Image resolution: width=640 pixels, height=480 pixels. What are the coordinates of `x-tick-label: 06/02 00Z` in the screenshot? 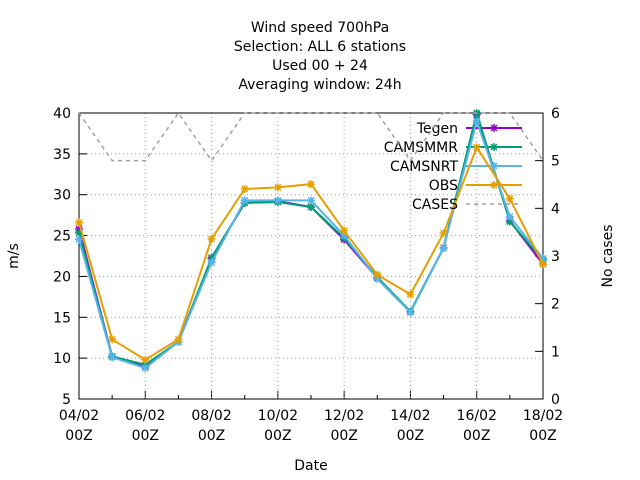 It's located at (145, 426).